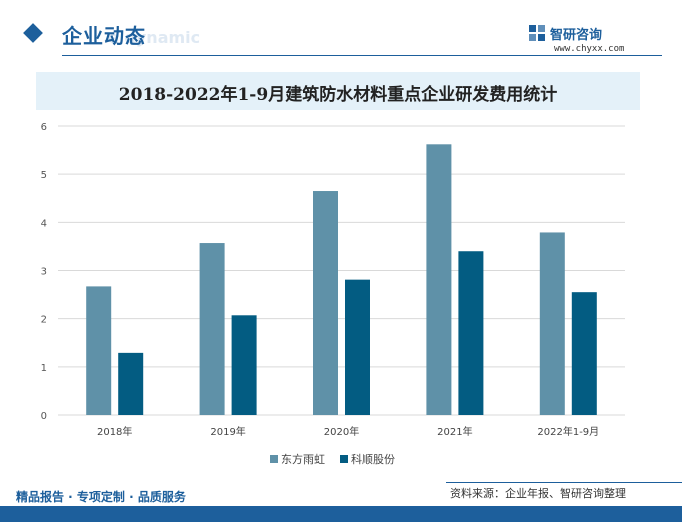 This screenshot has width=682, height=522. I want to click on diamond-icon, so click(33, 33).